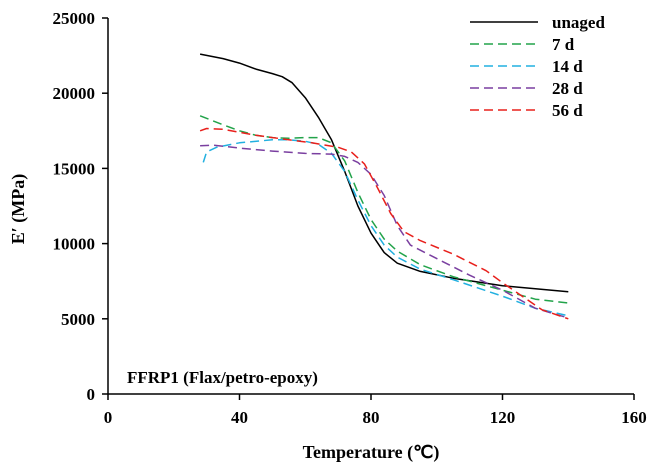 This screenshot has width=654, height=468. I want to click on x-tick-label: 80, so click(371, 417).